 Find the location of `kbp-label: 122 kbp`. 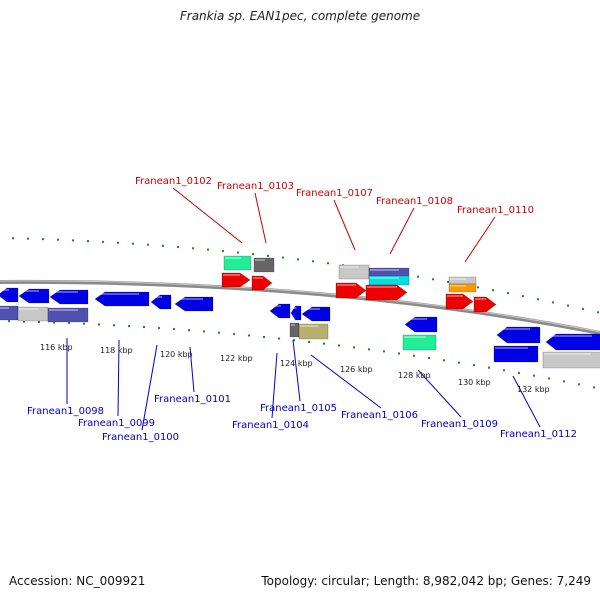

kbp-label: 122 kbp is located at coordinates (236, 358).